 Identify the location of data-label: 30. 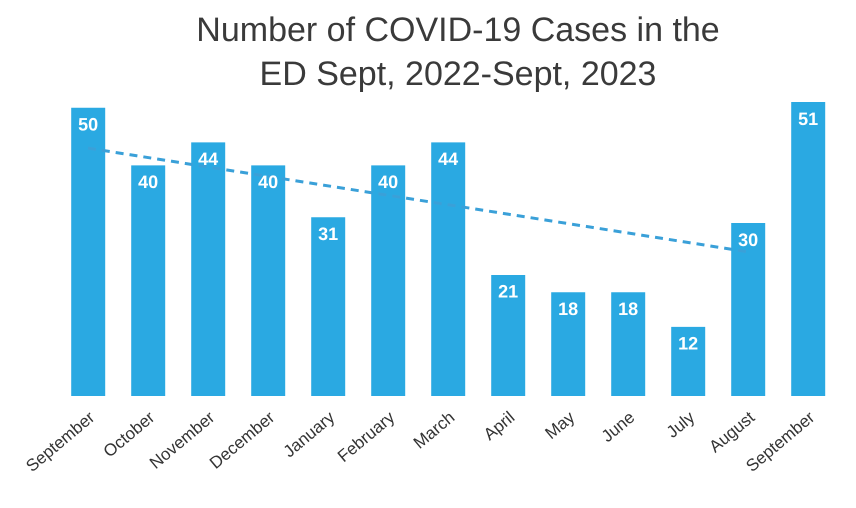
(748, 240).